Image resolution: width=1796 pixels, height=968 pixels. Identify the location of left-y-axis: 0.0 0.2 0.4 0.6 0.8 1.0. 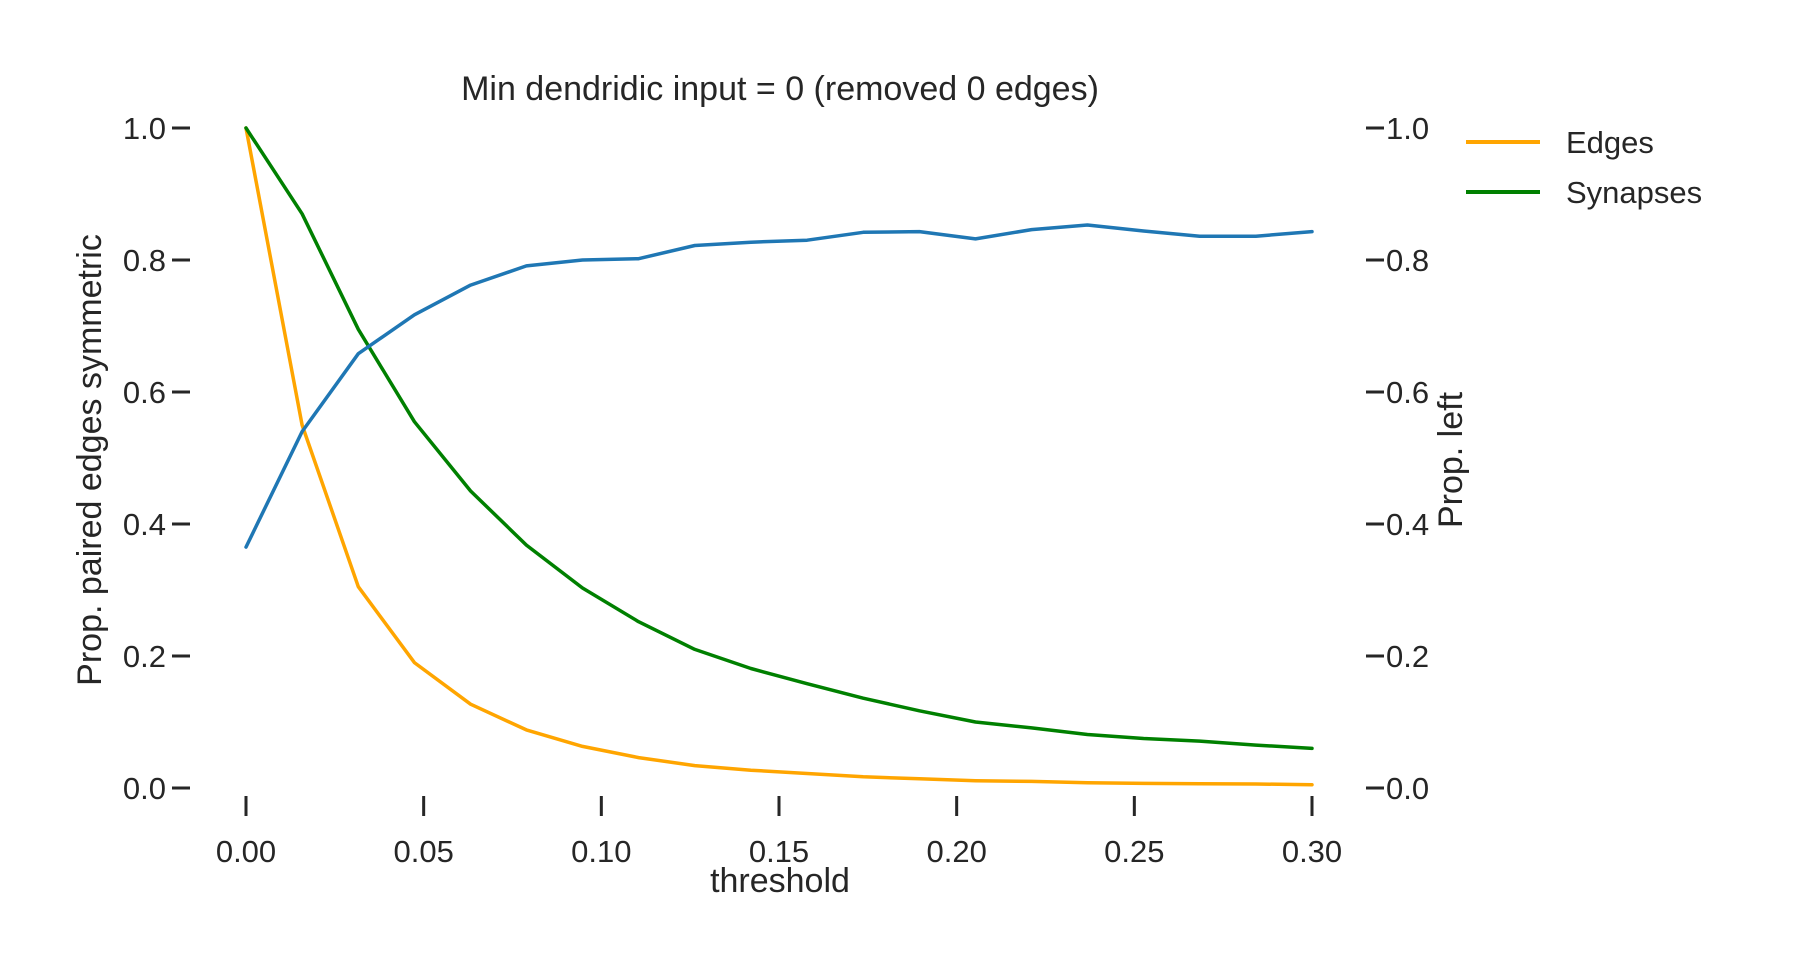
(156, 458).